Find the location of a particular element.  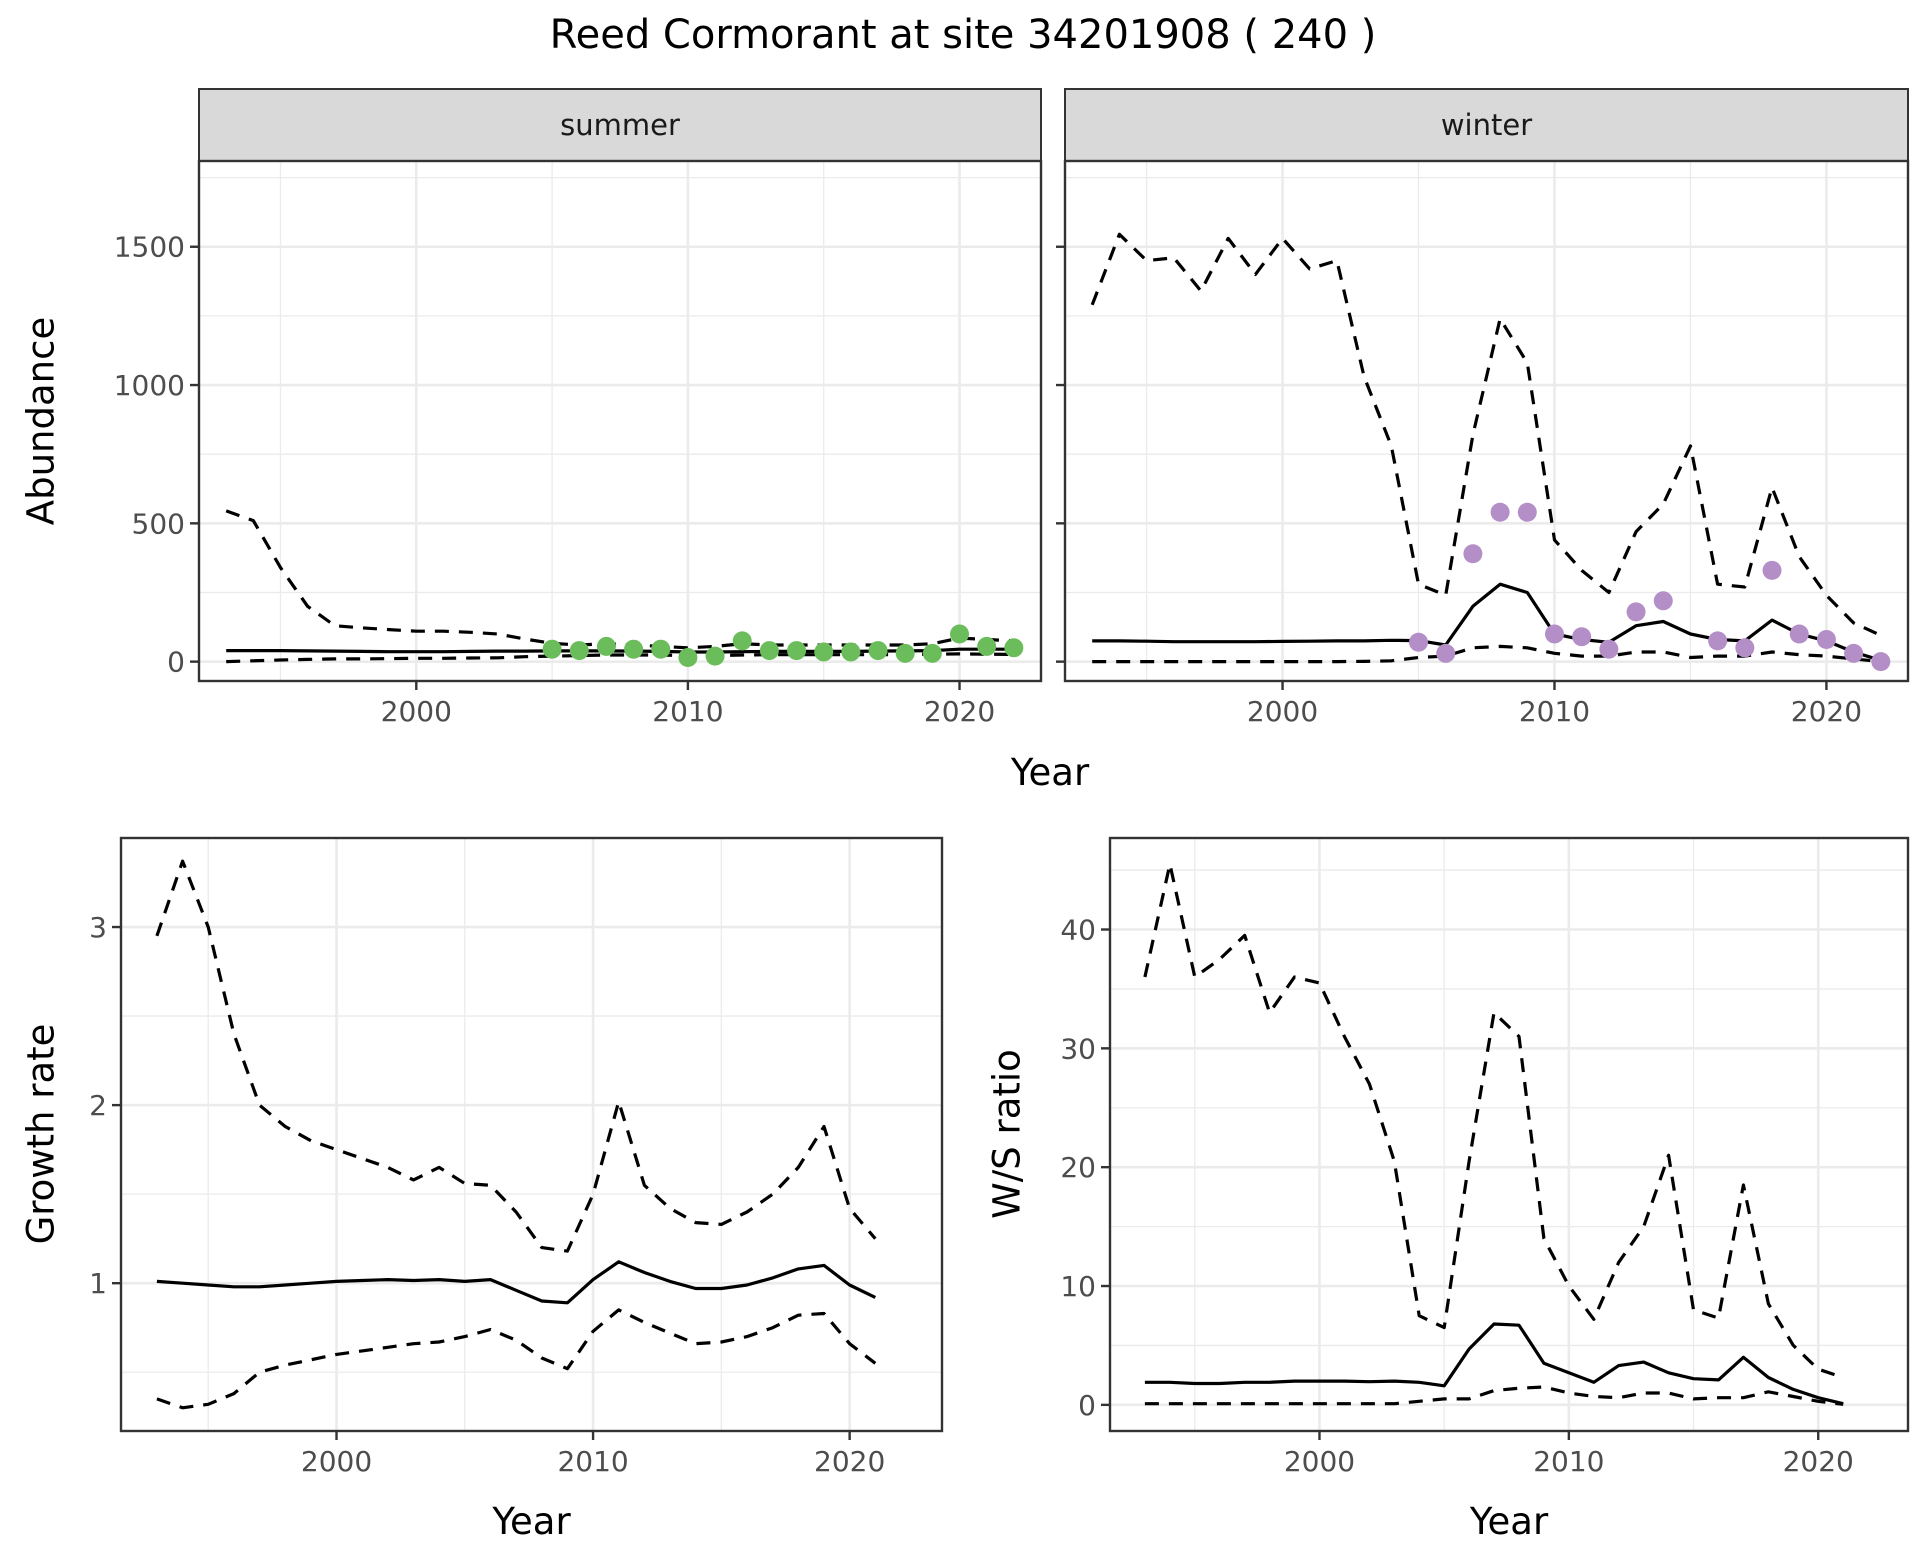

y-tick-label: 2 is located at coordinates (98, 1105).